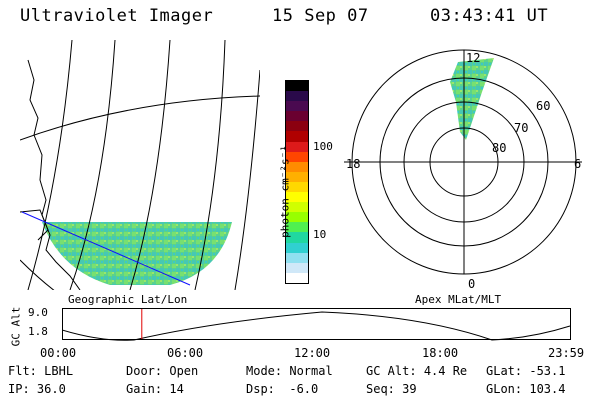  I want to click on xtick-1800: 18:00, so click(440, 353).